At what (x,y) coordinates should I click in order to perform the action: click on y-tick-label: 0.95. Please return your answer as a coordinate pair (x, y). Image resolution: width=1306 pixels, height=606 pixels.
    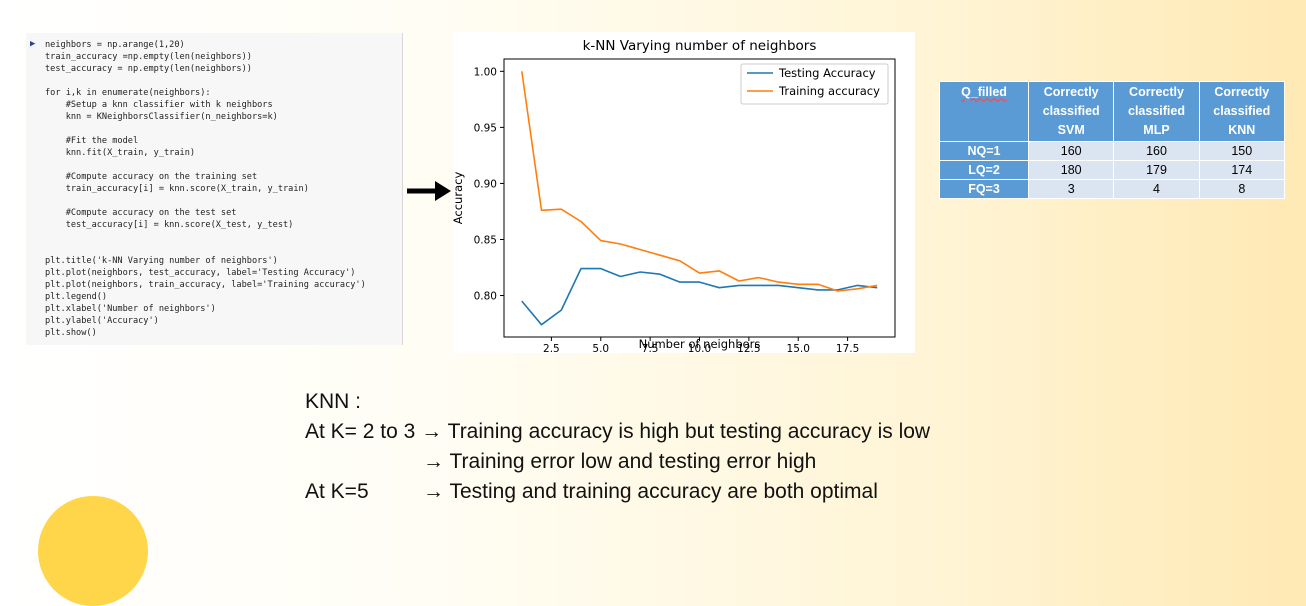
    Looking at the image, I should click on (485, 128).